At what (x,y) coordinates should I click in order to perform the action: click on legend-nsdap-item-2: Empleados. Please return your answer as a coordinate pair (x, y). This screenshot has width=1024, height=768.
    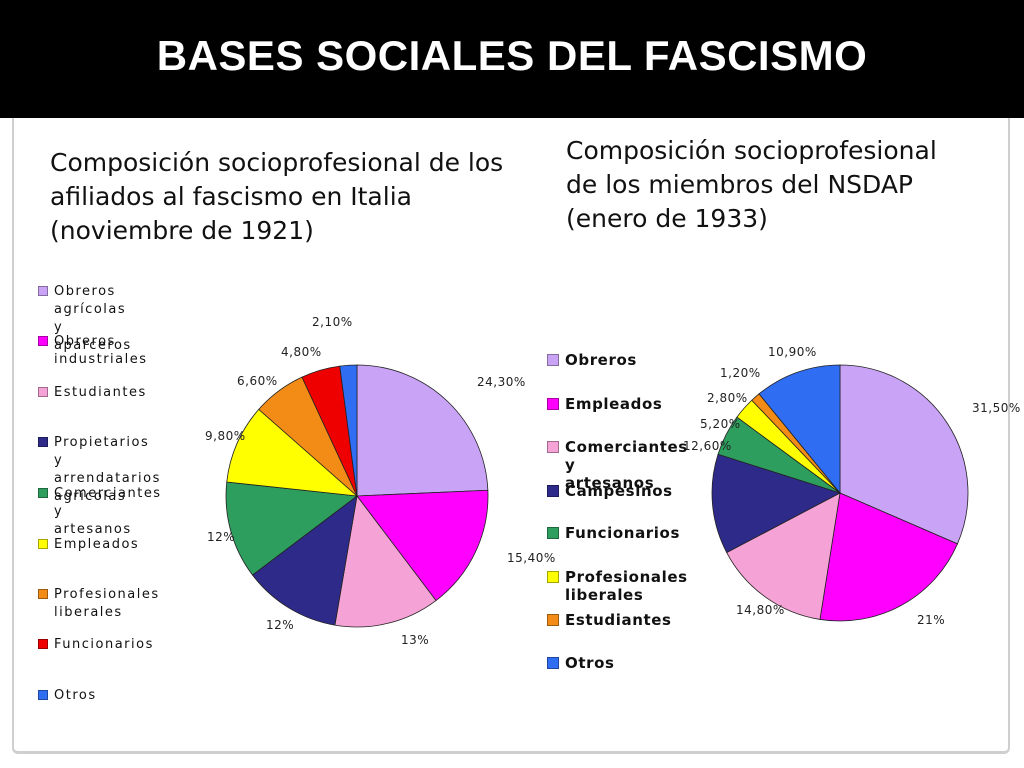
    Looking at the image, I should click on (604, 404).